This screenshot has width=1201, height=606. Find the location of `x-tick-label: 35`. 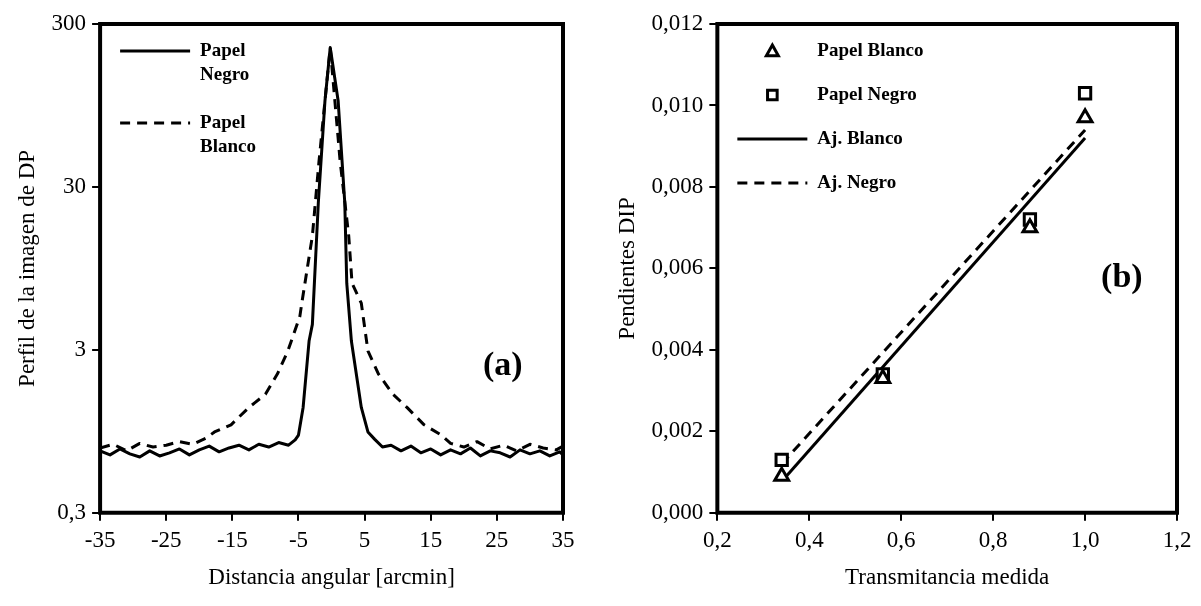

x-tick-label: 35 is located at coordinates (563, 539).